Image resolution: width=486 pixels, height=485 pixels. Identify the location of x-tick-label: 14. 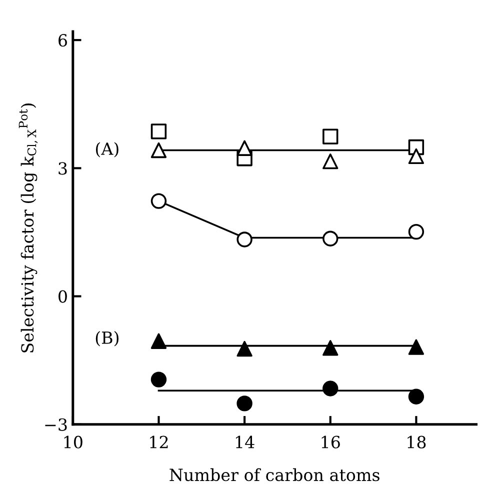
(245, 442).